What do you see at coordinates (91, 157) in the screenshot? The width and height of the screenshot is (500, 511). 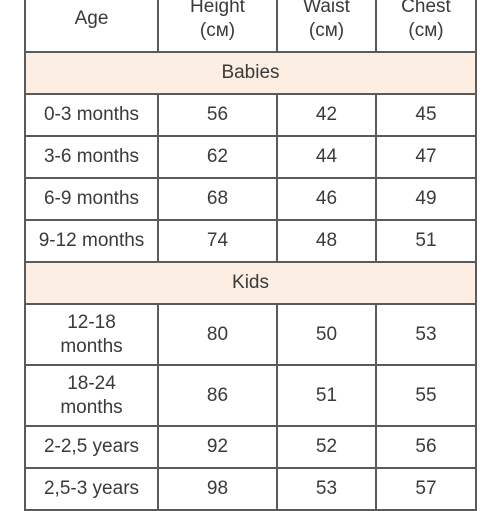 I see `age-cell: 3-6 months` at bounding box center [91, 157].